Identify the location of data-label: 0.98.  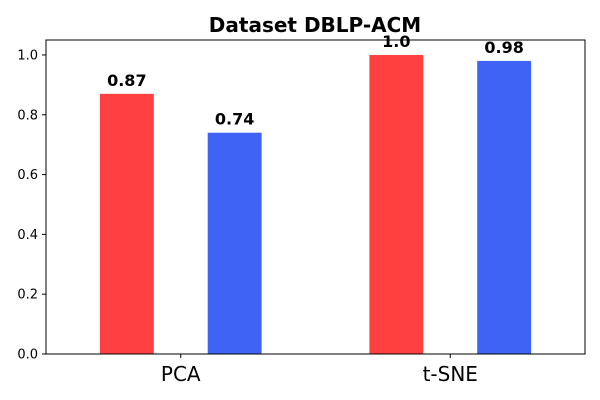
(503, 47).